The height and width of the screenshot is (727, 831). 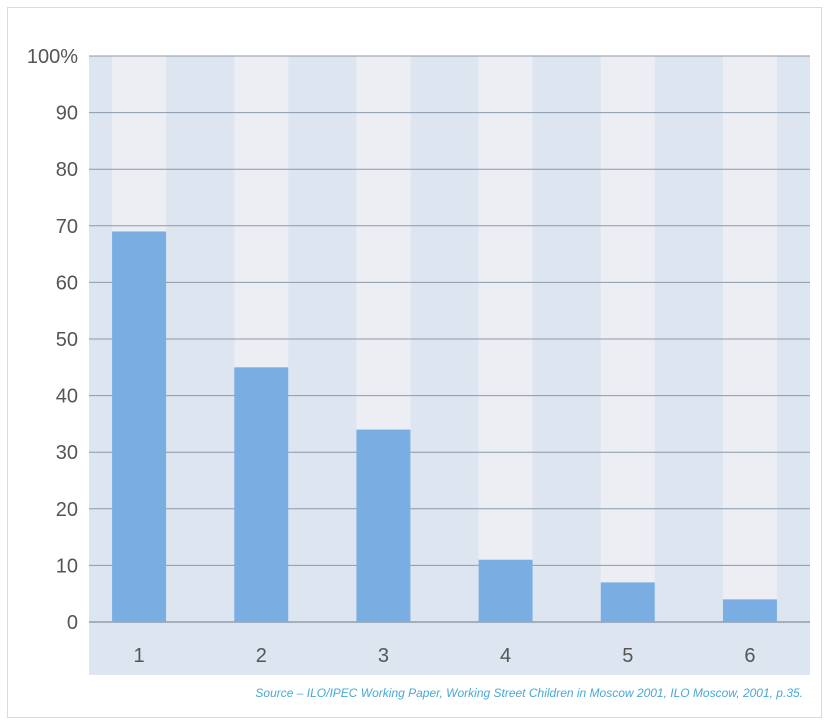 What do you see at coordinates (67, 227) in the screenshot?
I see `y-tick-label: 70` at bounding box center [67, 227].